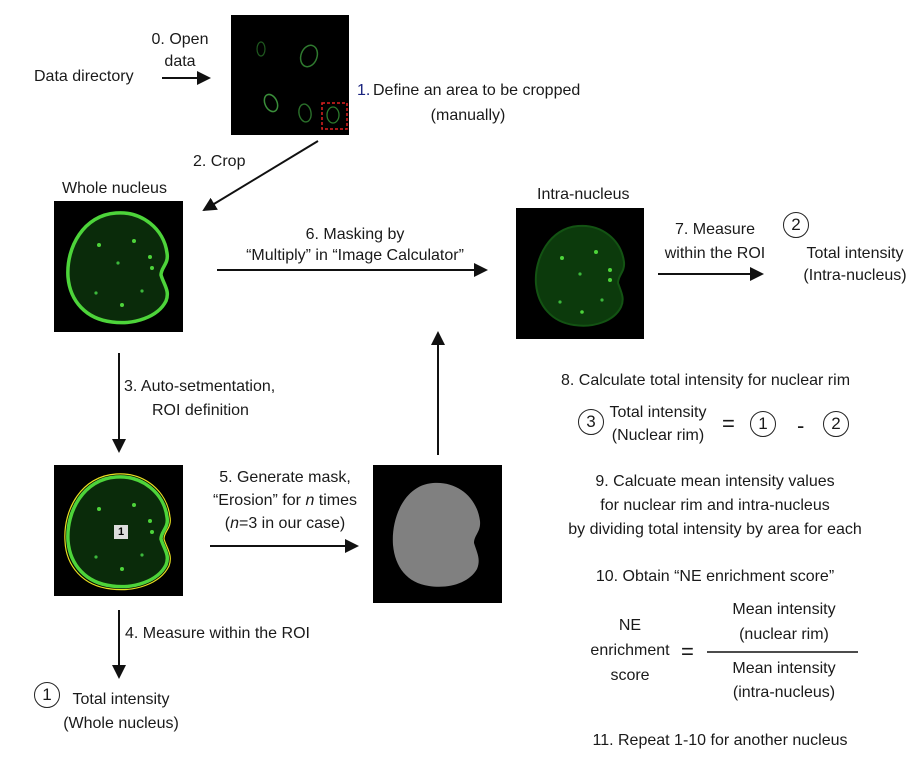 The width and height of the screenshot is (918, 764). Describe the element at coordinates (658, 435) in the screenshot. I see `ti-rim-b: (Nuclear rim)` at that location.